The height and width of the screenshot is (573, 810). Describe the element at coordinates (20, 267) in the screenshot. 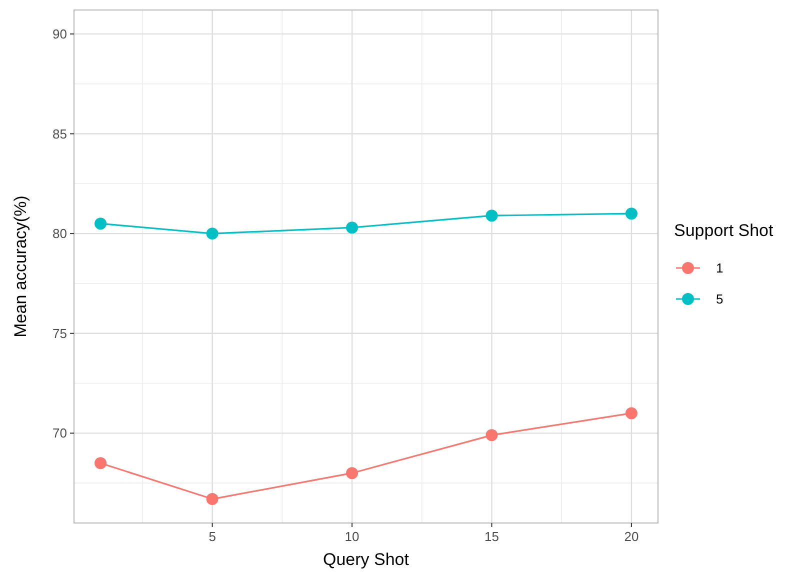

I see `y-axis-title: Mean accuracy(%)` at that location.